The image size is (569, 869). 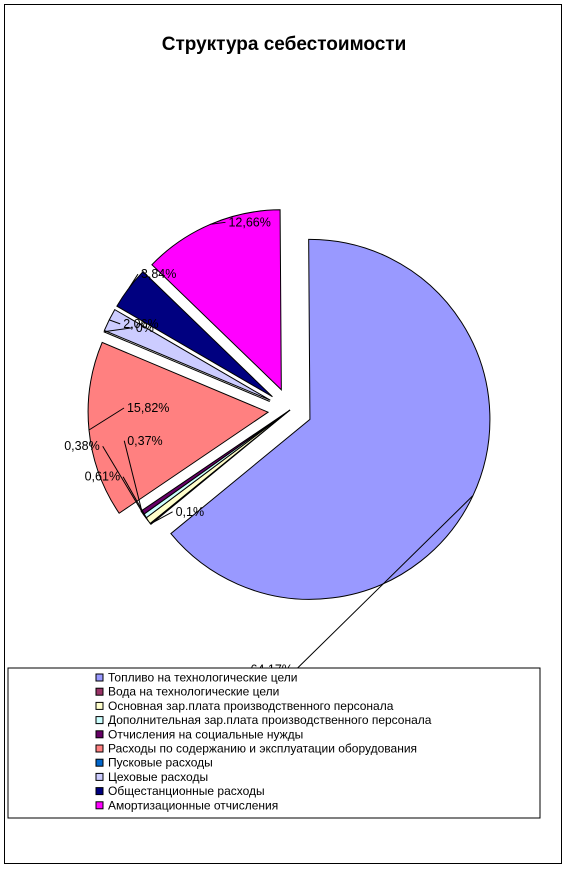 I want to click on data-label: 0,61%, so click(x=102, y=477).